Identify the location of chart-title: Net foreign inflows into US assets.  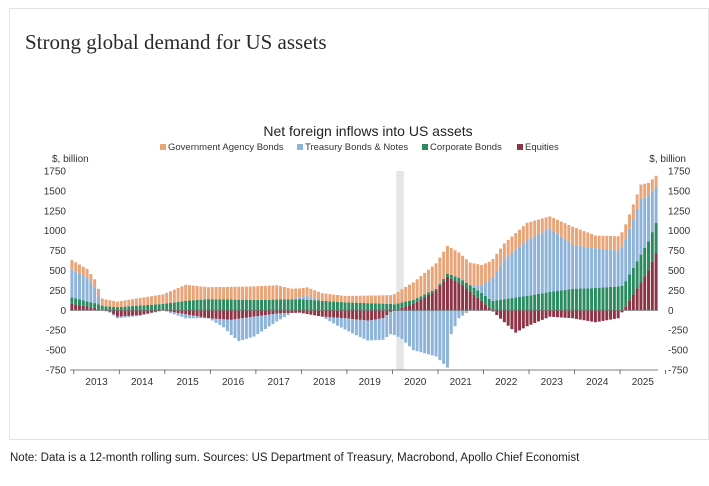
(367, 131).